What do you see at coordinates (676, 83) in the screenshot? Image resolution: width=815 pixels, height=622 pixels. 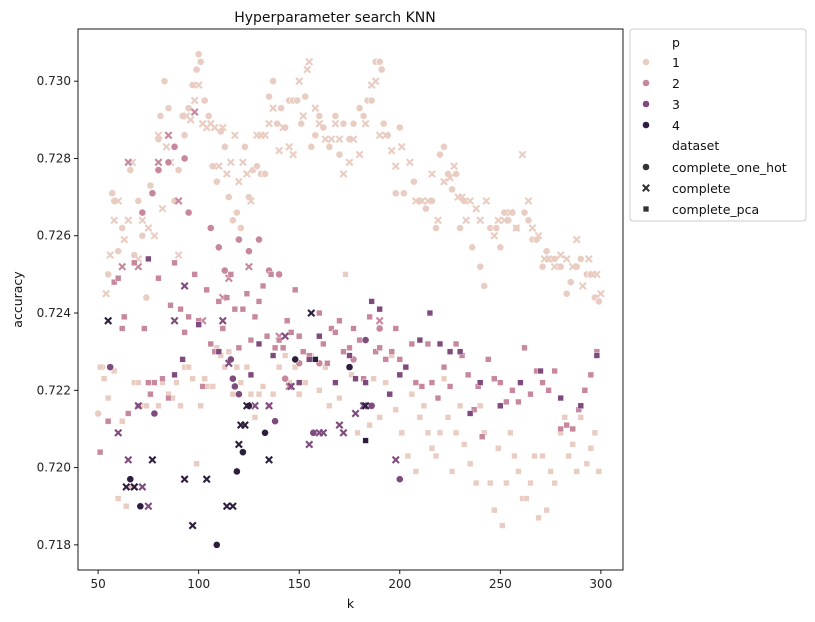 I see `legend-hue-label: 2` at bounding box center [676, 83].